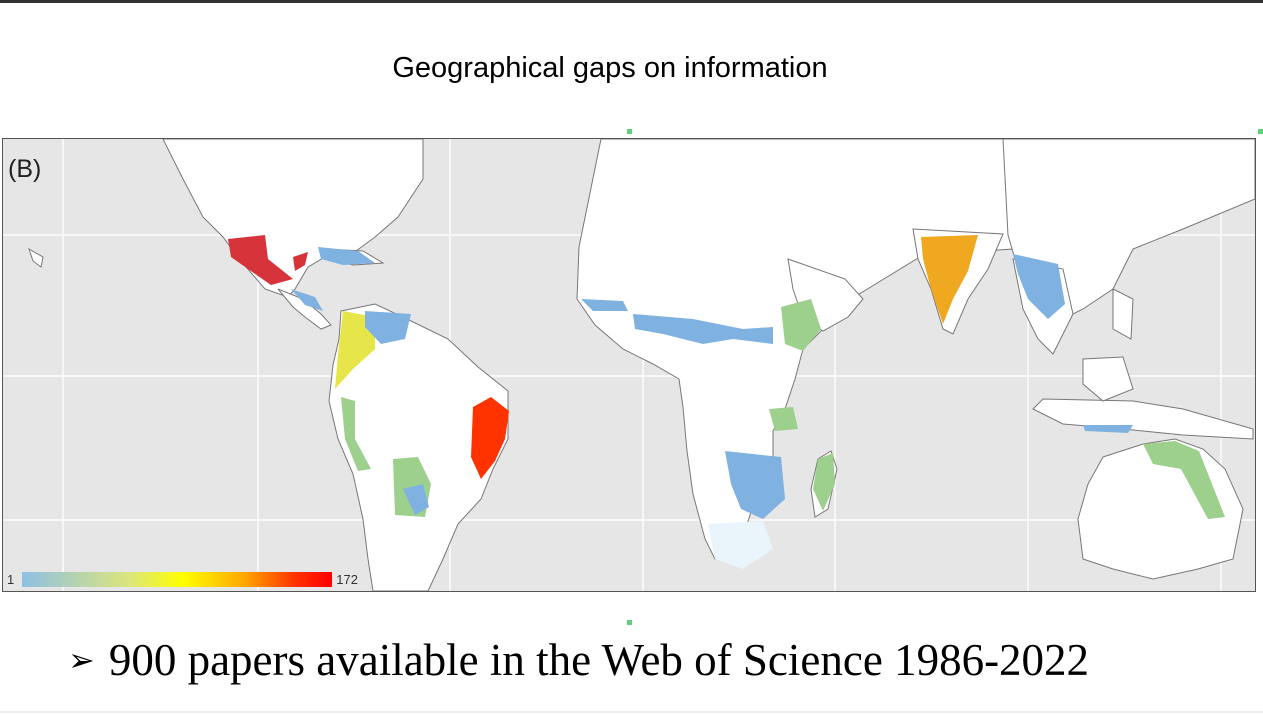 This screenshot has width=1263, height=715. I want to click on resize-handle-top, so click(629, 131).